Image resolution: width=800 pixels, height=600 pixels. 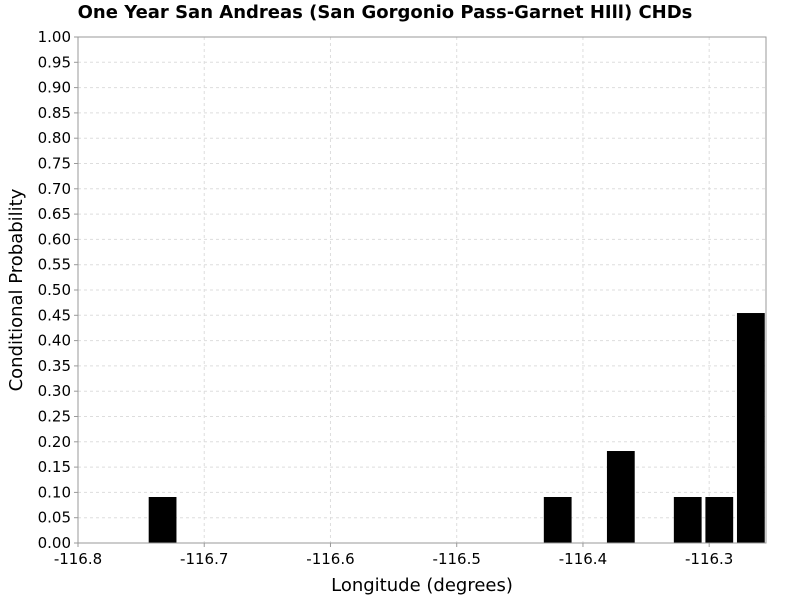 I want to click on y-tick-label: 0.00, so click(x=54, y=543).